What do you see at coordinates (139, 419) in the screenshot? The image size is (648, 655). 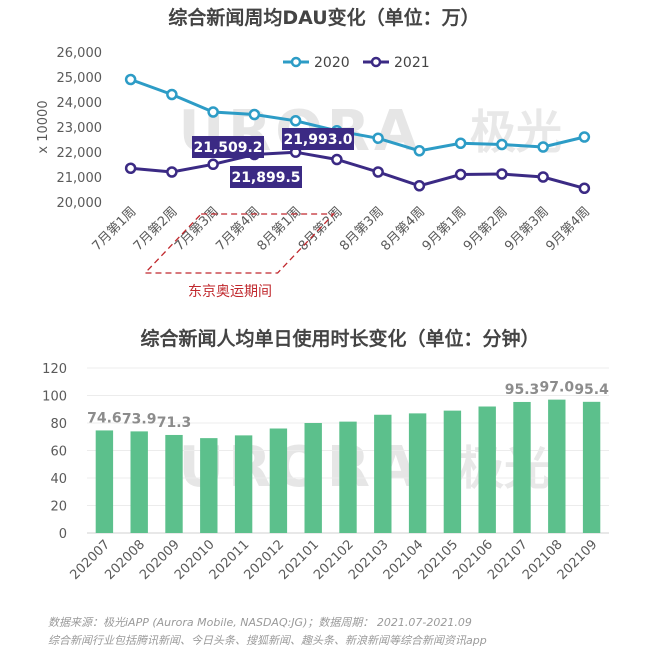 I see `bar-data-label: 73.9` at bounding box center [139, 419].